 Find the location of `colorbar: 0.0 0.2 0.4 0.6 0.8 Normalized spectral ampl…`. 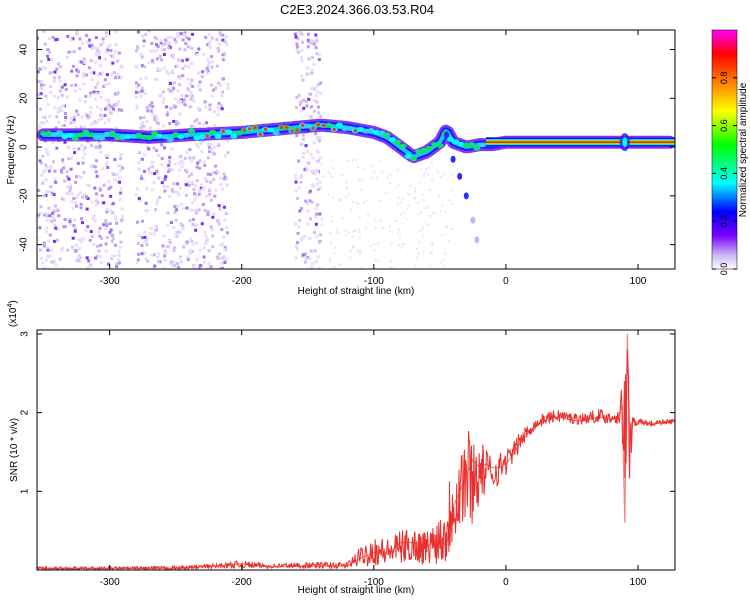

colorbar: 0.0 0.2 0.4 0.6 0.8 Normalized spectral ampl… is located at coordinates (730, 152).